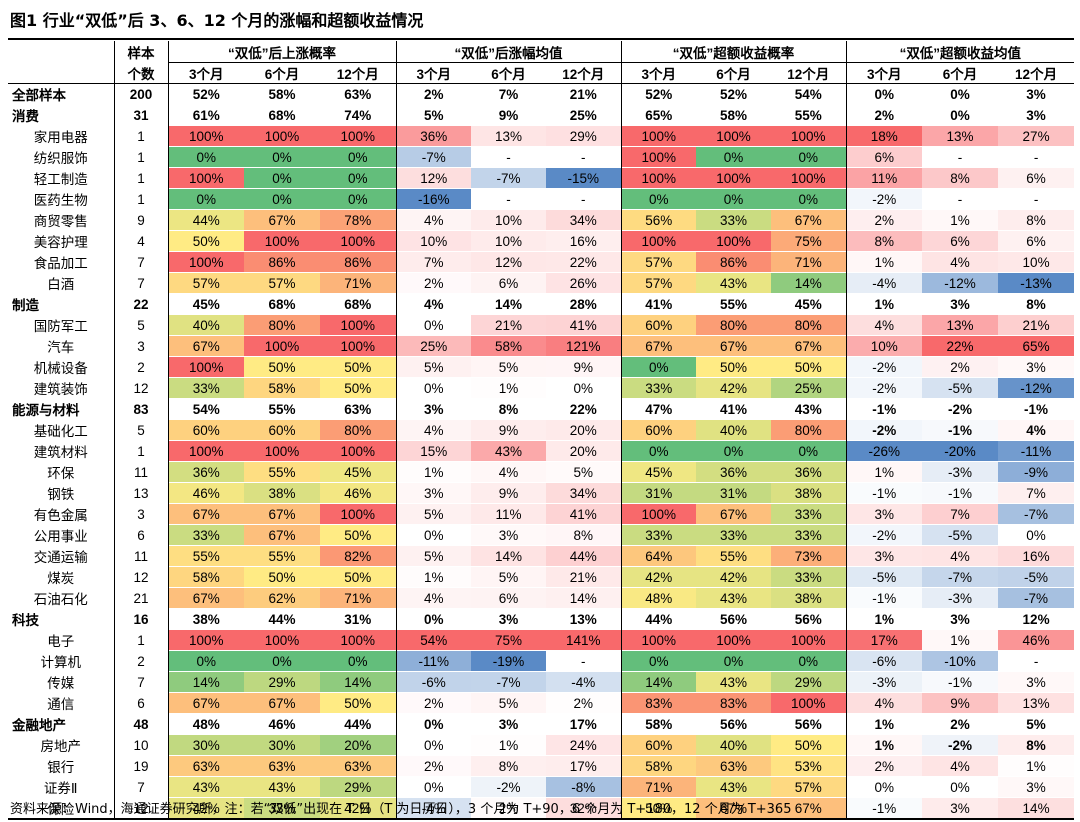  I want to click on value-cell: 67%, so click(658, 346).